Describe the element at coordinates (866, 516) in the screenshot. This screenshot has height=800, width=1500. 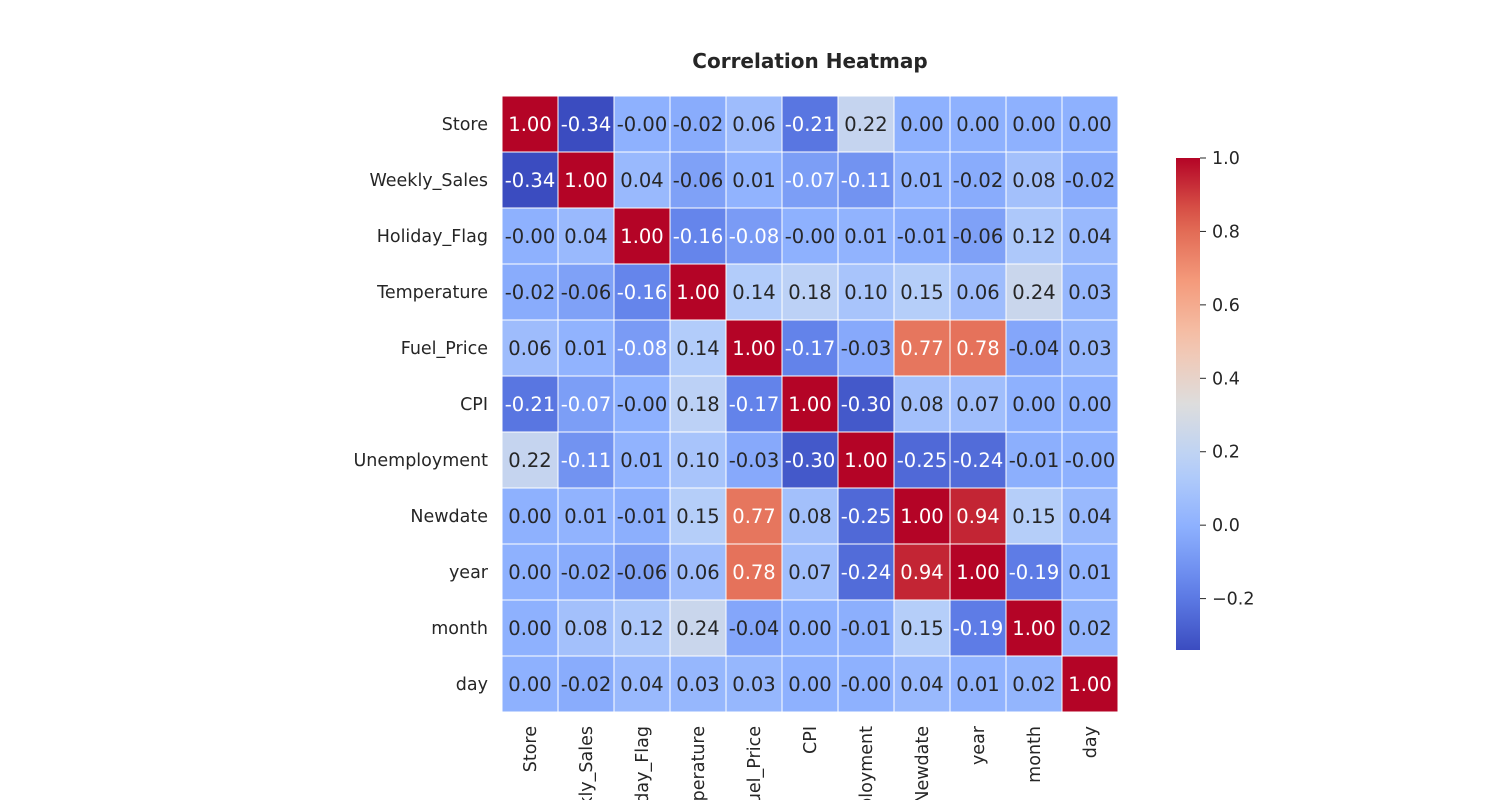
I see `cell-value-label: -0.25` at that location.